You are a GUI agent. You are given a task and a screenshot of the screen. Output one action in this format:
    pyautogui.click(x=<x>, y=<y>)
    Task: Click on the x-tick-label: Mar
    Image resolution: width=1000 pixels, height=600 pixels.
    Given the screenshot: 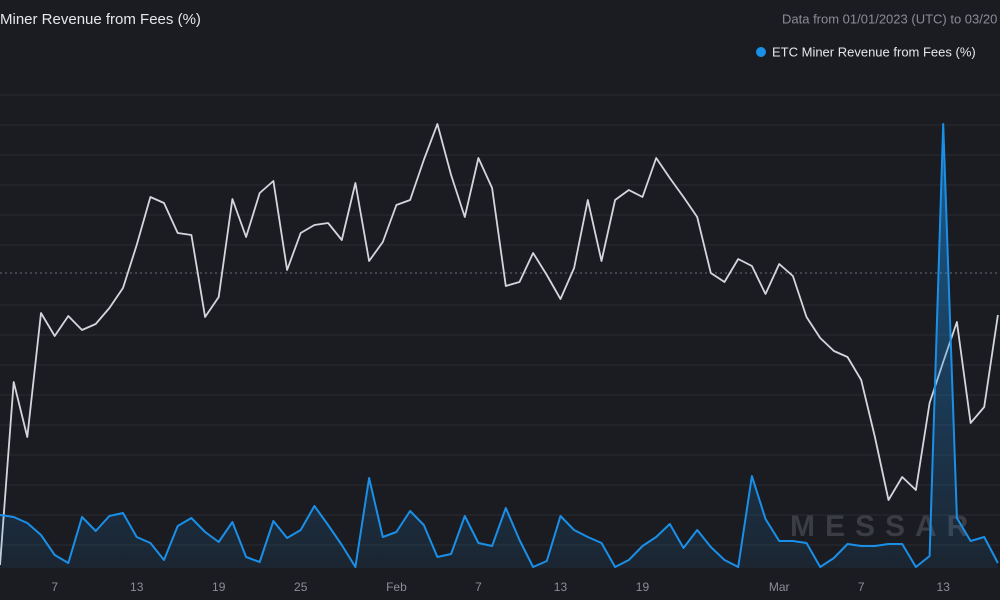 What is the action you would take?
    pyautogui.click(x=779, y=587)
    